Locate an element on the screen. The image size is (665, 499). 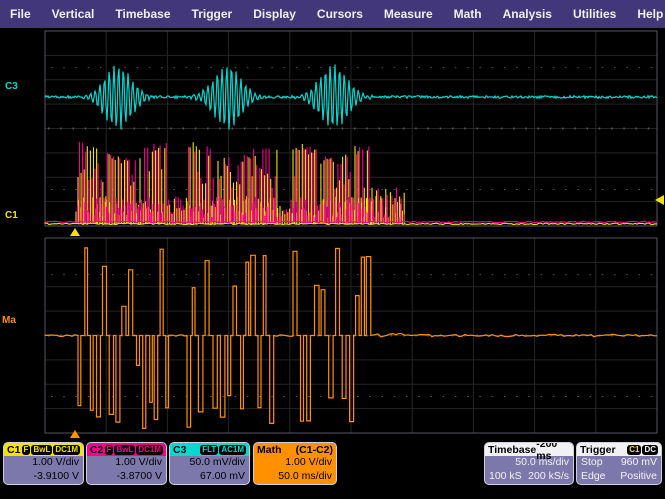
c2-header: C2 F BwL DC1M is located at coordinates (126, 449).